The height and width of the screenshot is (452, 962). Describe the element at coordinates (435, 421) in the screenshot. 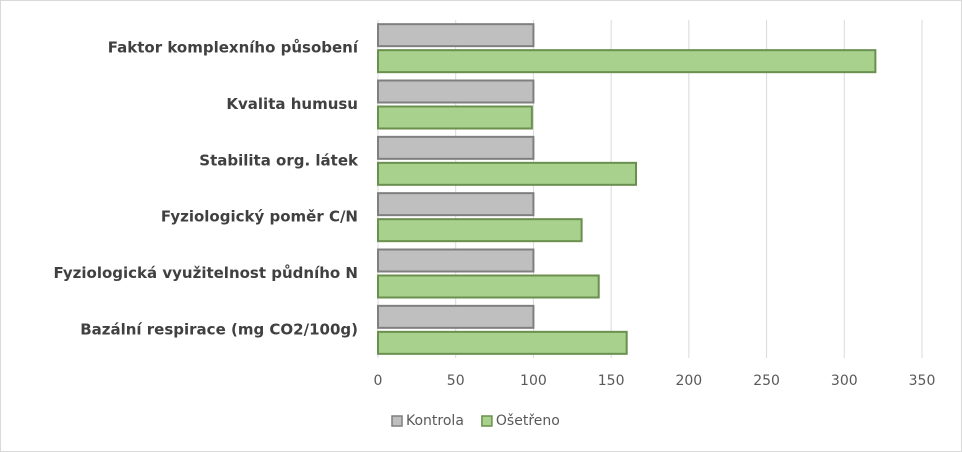

I see `legend-label: Kontrola` at that location.